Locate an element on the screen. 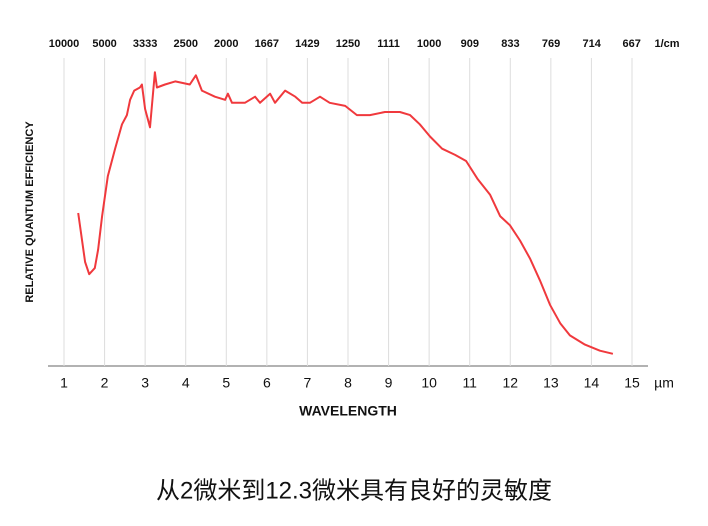 This screenshot has height=526, width=708. x2-tick-label: 1250 is located at coordinates (348, 44).